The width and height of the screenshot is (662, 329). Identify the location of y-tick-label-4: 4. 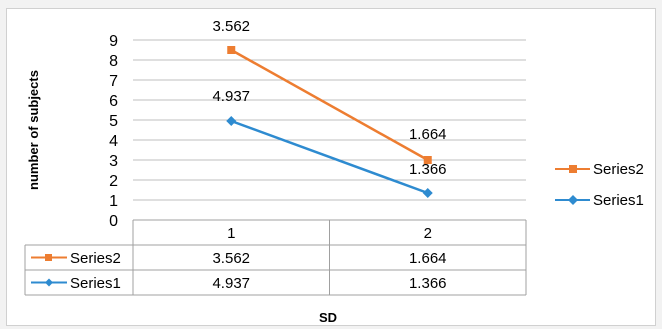
(113, 141).